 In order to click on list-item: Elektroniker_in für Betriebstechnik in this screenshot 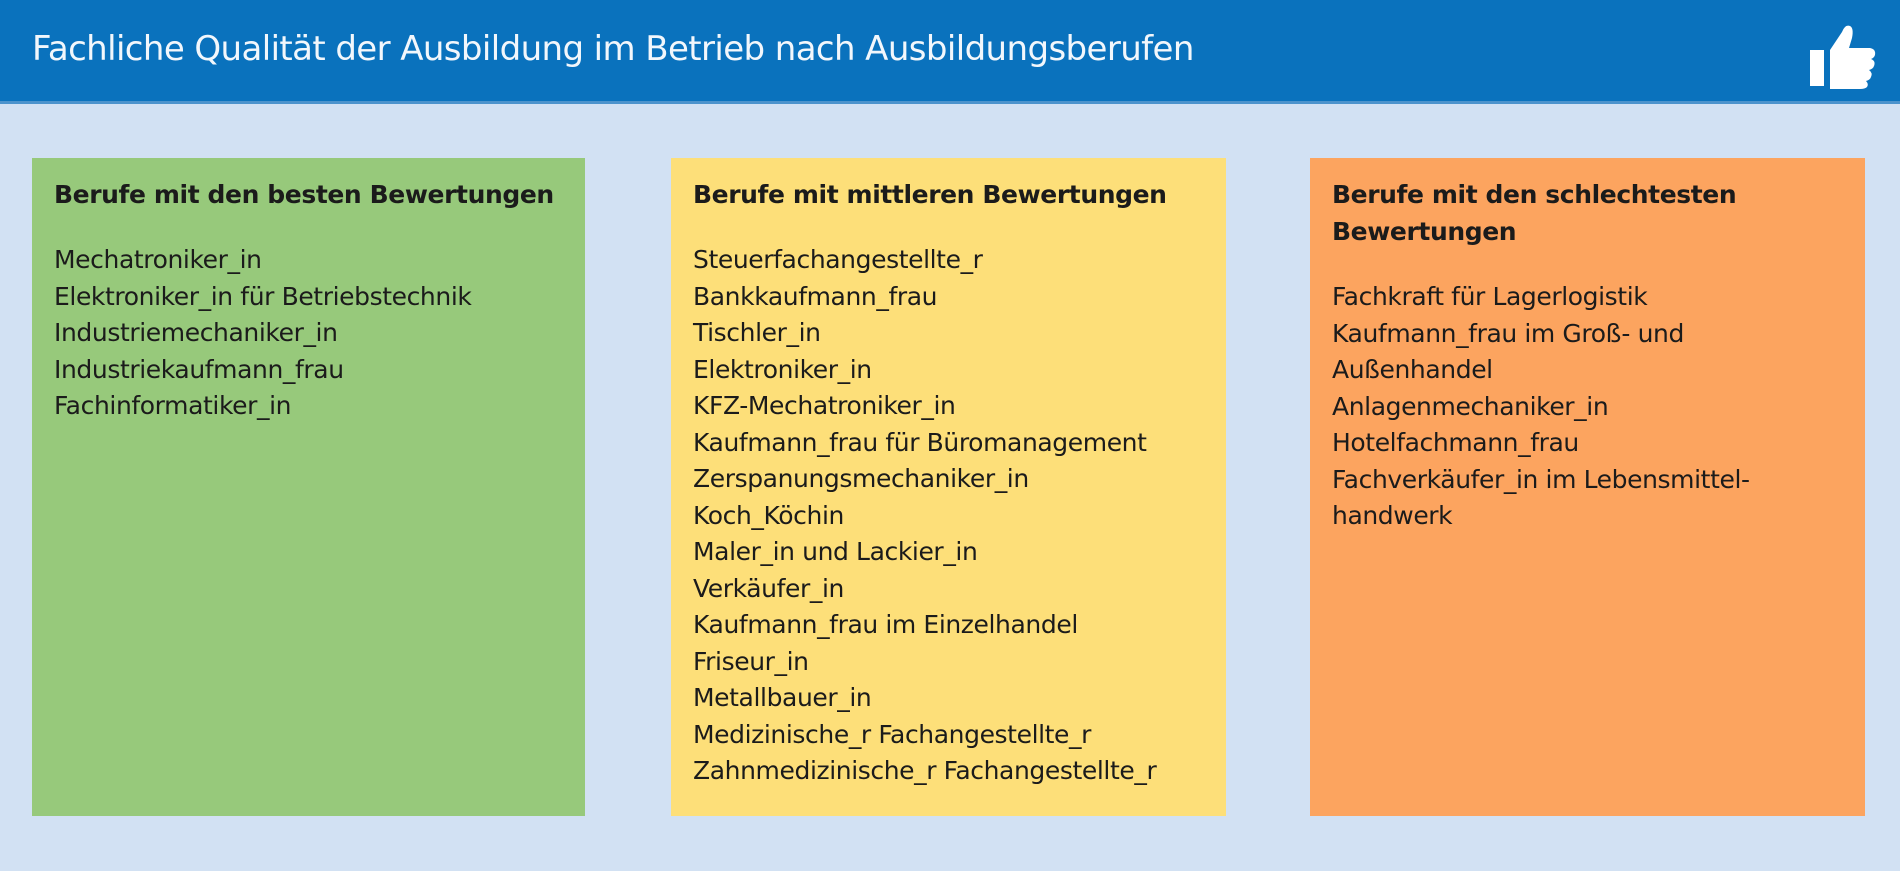, I will do `click(263, 296)`.